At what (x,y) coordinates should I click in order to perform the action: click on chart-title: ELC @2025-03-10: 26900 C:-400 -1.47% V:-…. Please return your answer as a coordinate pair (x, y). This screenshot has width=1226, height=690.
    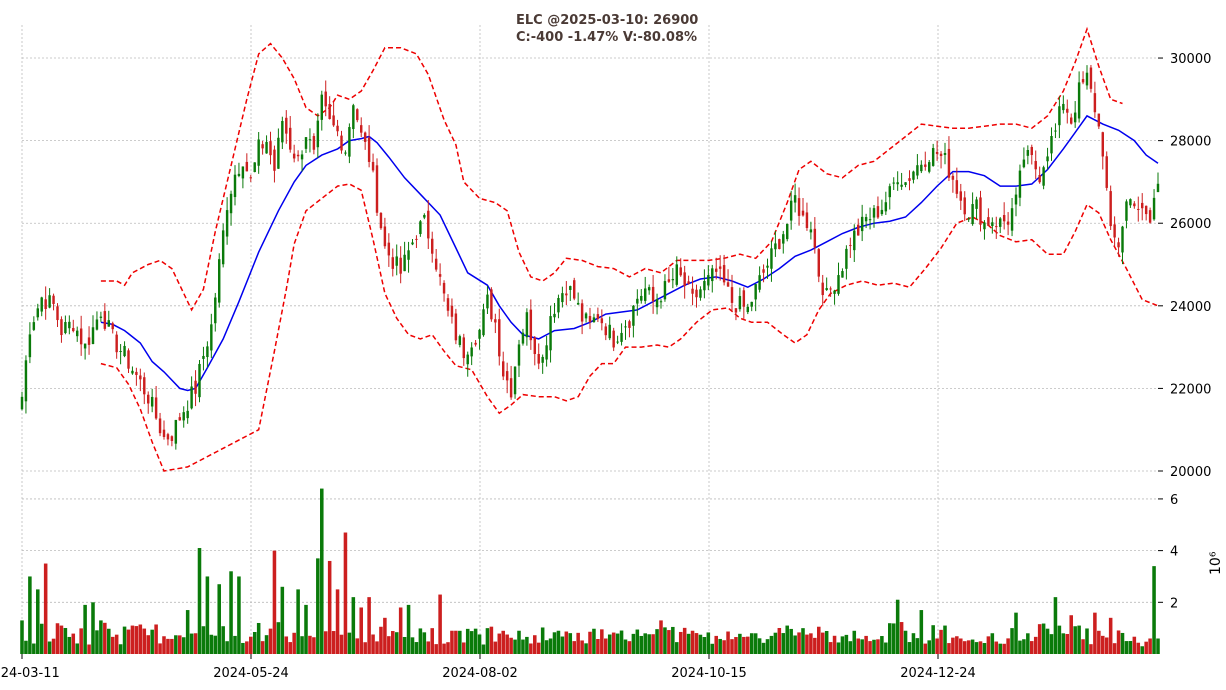
    Looking at the image, I should click on (607, 29).